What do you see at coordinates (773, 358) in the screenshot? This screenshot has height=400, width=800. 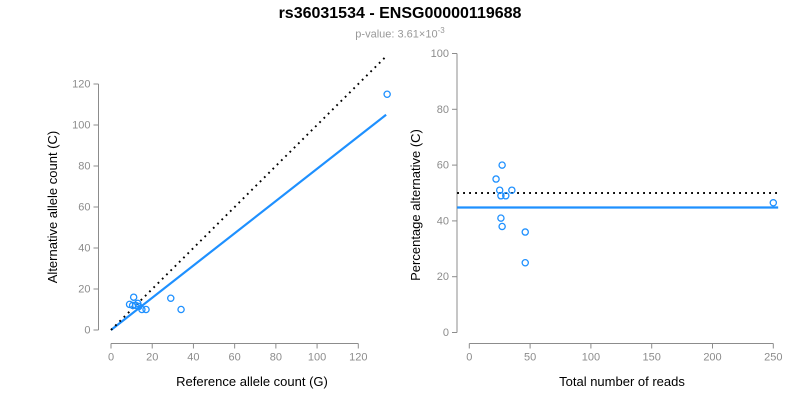 I see `x-tick-label: 250` at bounding box center [773, 358].